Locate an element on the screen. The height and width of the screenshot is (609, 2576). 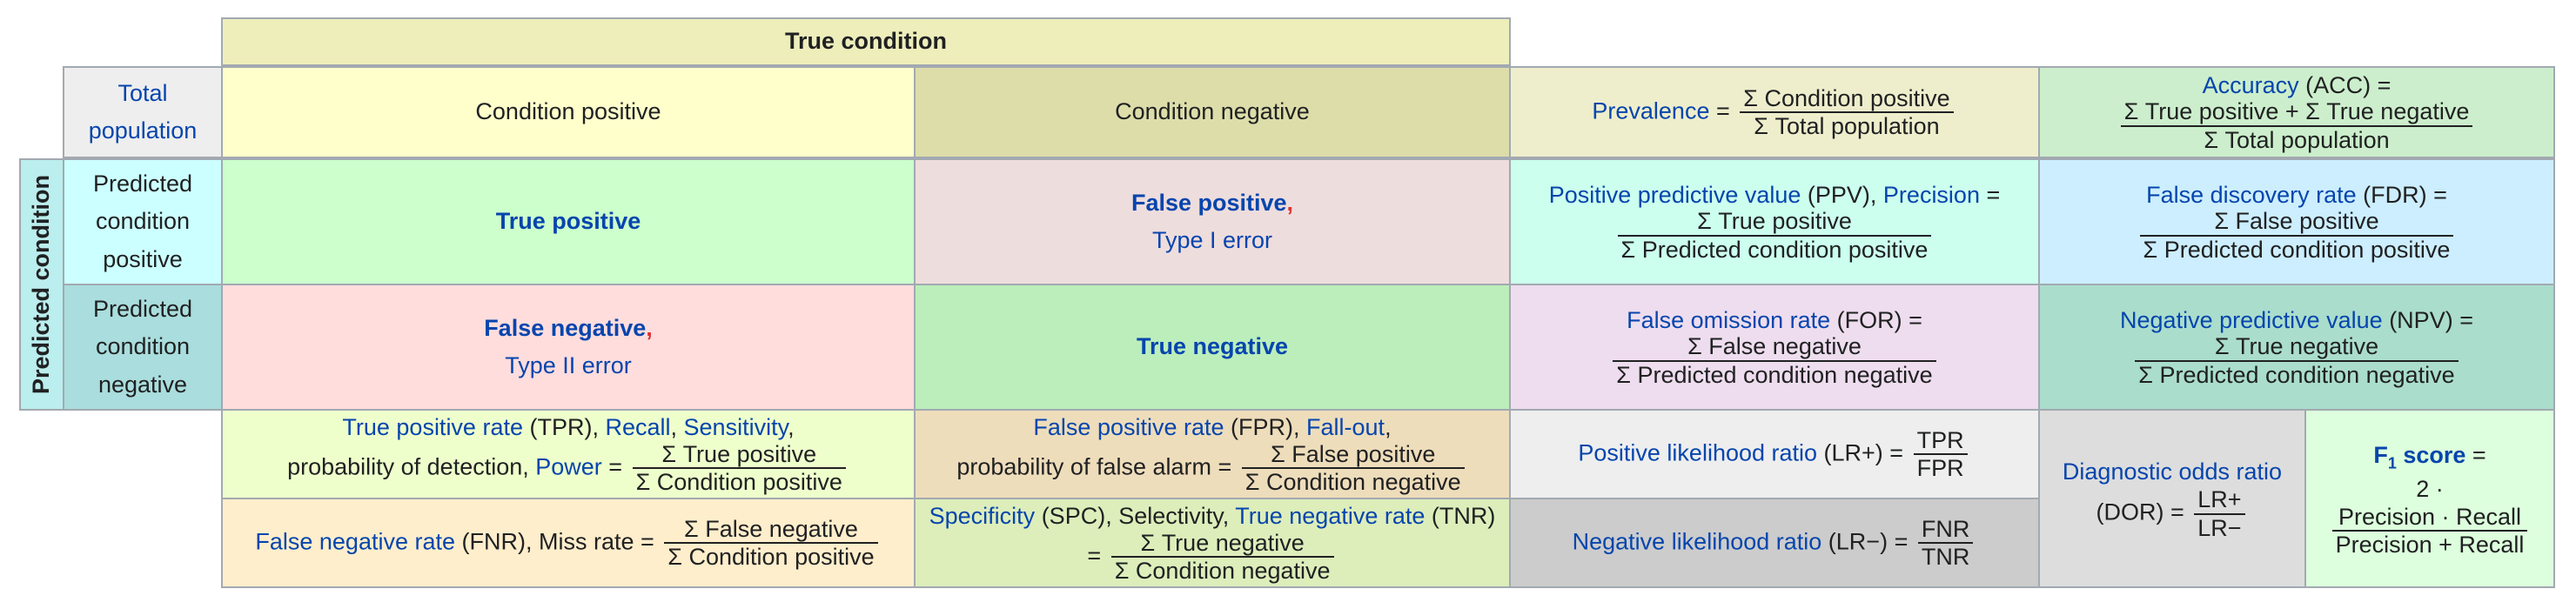
precision-link: Precision is located at coordinates (1931, 195).